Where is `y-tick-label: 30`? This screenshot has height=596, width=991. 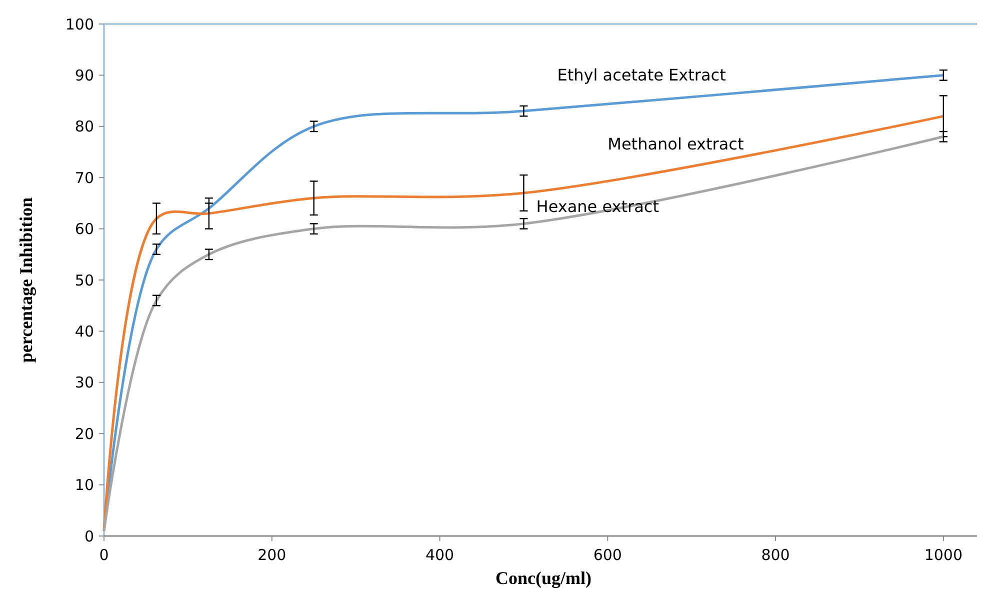 y-tick-label: 30 is located at coordinates (84, 383).